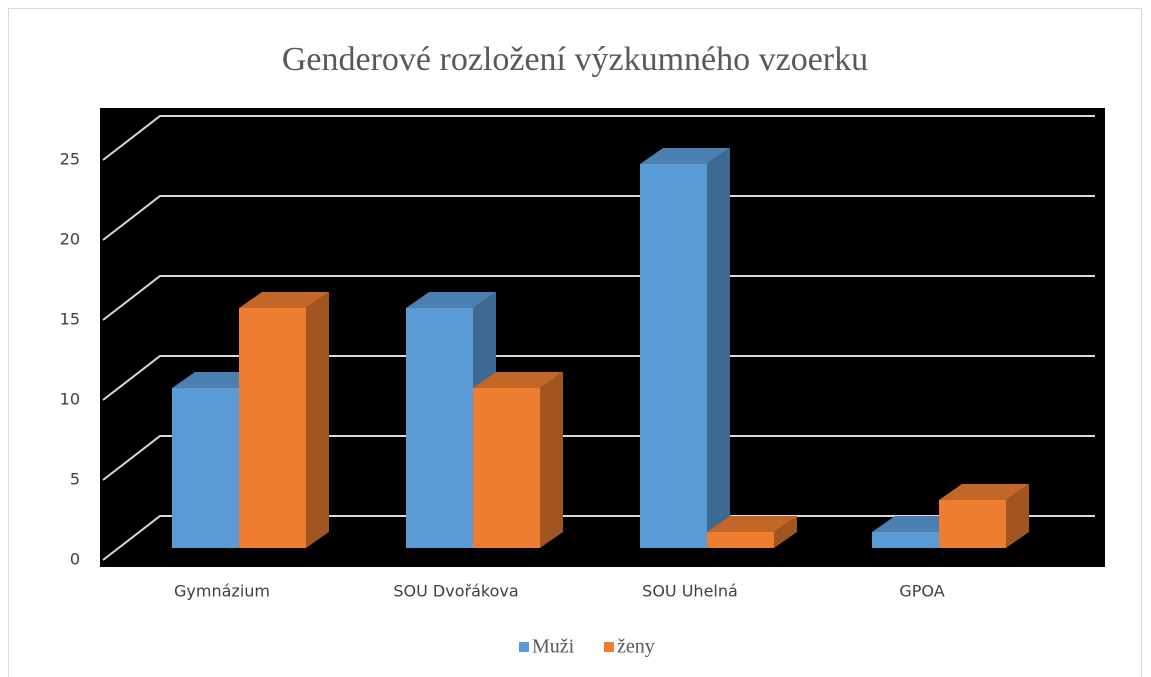 This screenshot has height=677, width=1151. I want to click on legend-label: ženy, so click(636, 647).